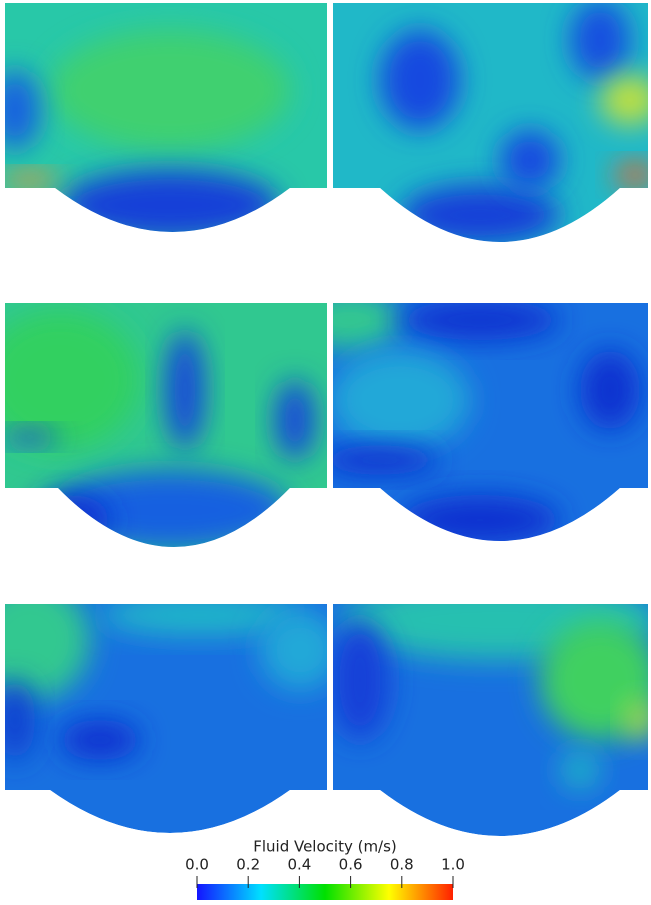  Describe the element at coordinates (325, 847) in the screenshot. I see `colorbar-title: Fluid Velocity (m/s)` at that location.